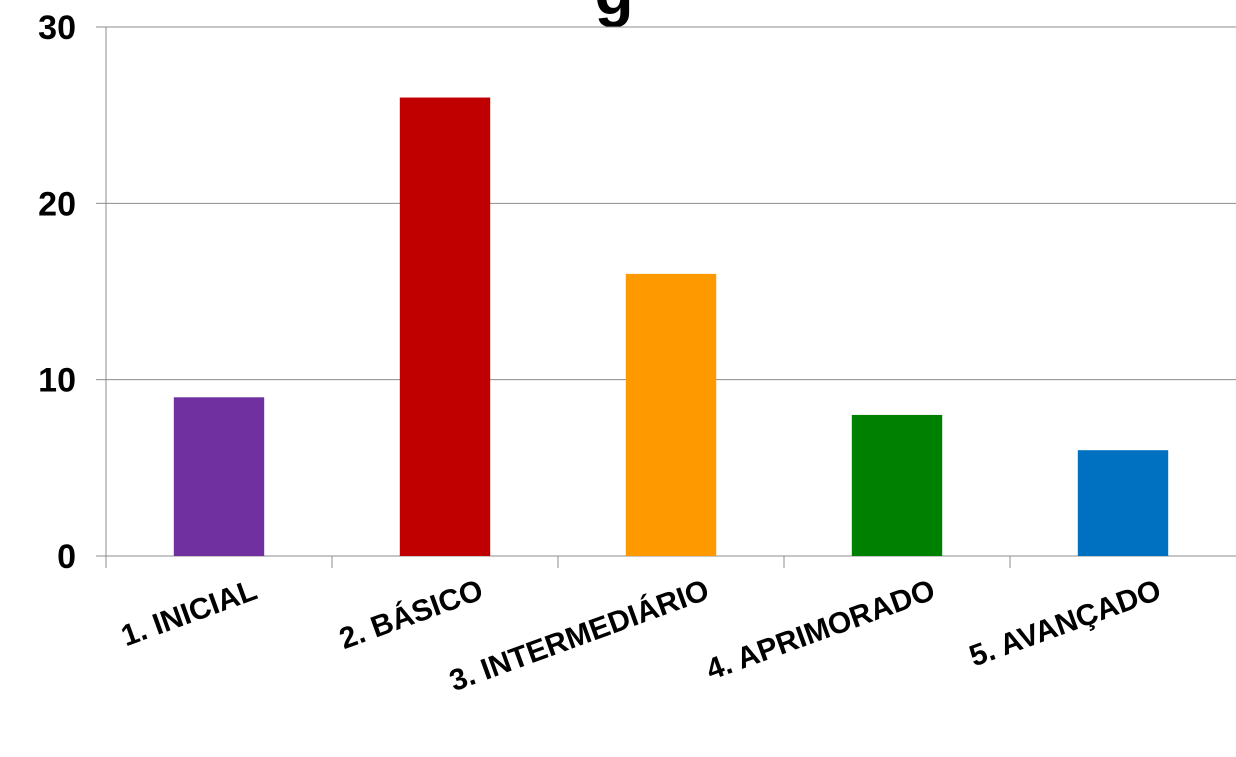 This screenshot has height=757, width=1236. Describe the element at coordinates (1065, 624) in the screenshot. I see `x-category-label: 5. AVANÇADO` at that location.